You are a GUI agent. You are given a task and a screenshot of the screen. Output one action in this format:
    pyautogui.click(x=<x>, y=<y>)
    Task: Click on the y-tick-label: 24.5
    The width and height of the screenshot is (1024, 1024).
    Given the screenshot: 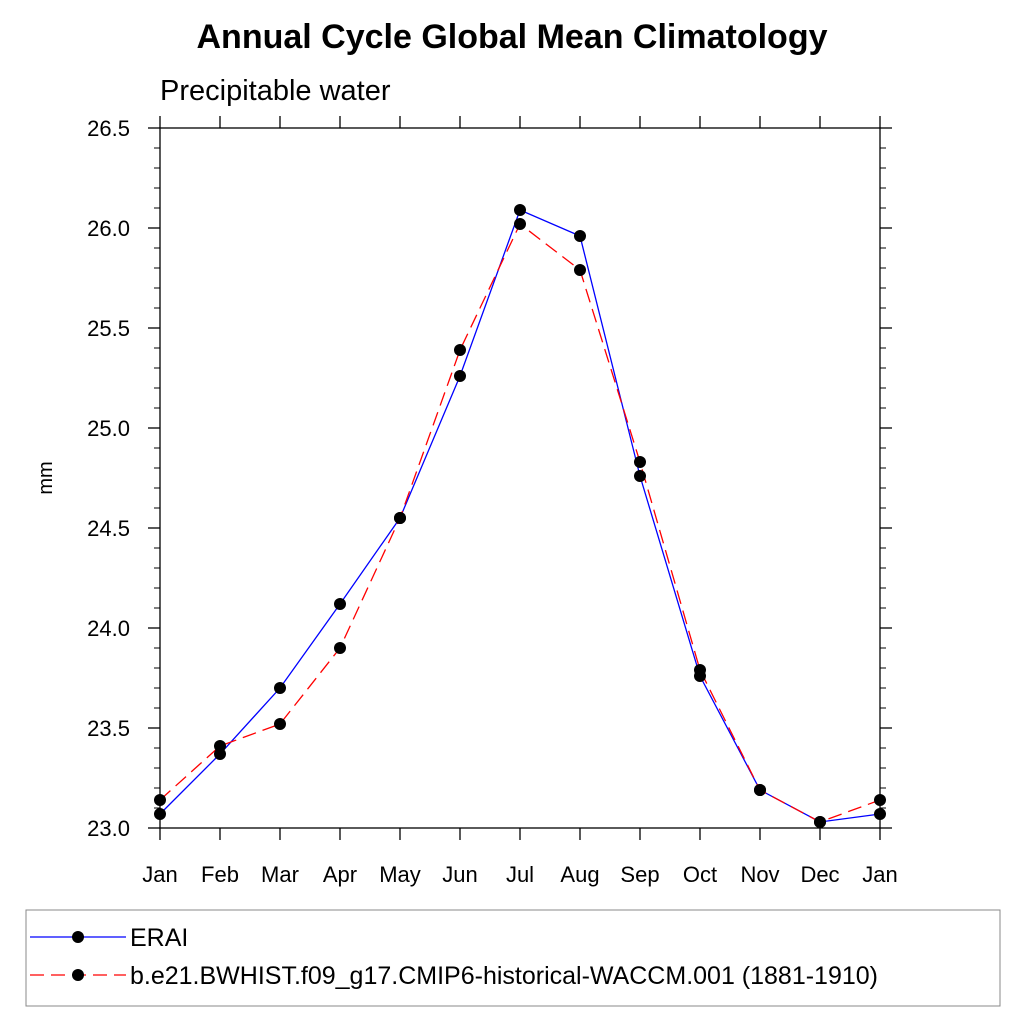 What is the action you would take?
    pyautogui.click(x=108, y=528)
    